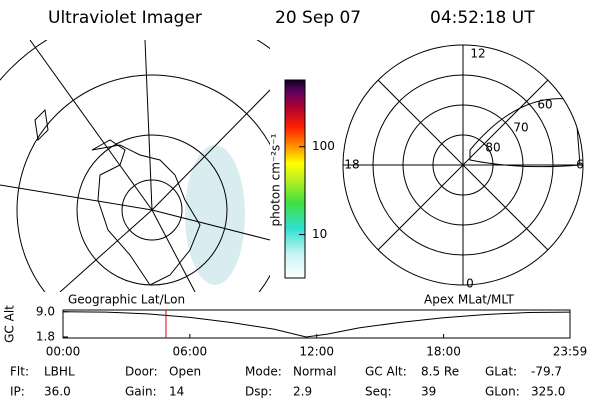 The image size is (600, 400). What do you see at coordinates (63, 352) in the screenshot?
I see `x-tick-label: 00:00` at bounding box center [63, 352].